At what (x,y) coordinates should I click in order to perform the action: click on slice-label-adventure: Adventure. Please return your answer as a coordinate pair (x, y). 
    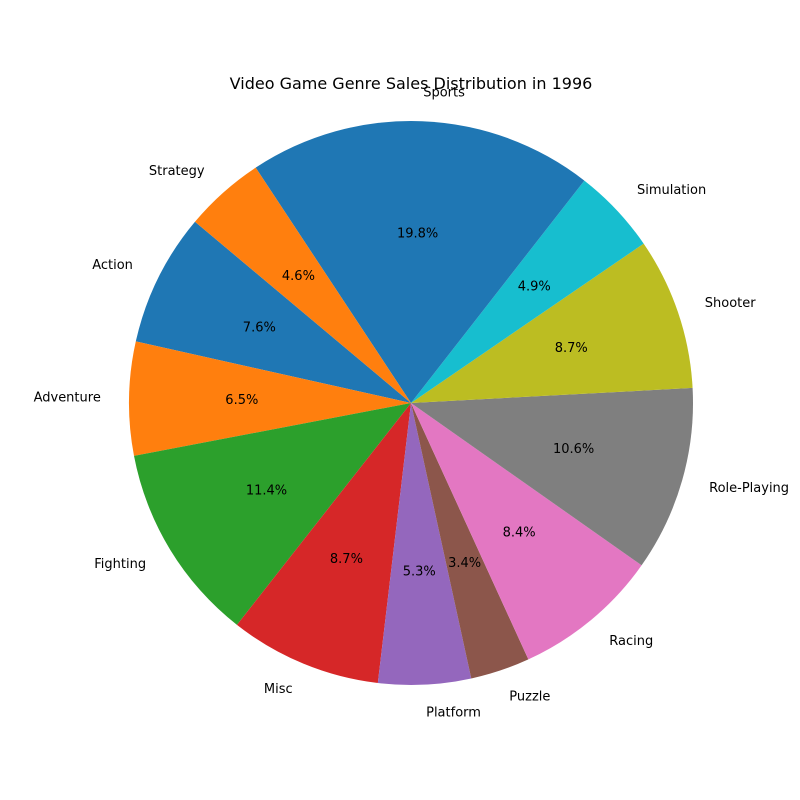
    Looking at the image, I should click on (67, 398).